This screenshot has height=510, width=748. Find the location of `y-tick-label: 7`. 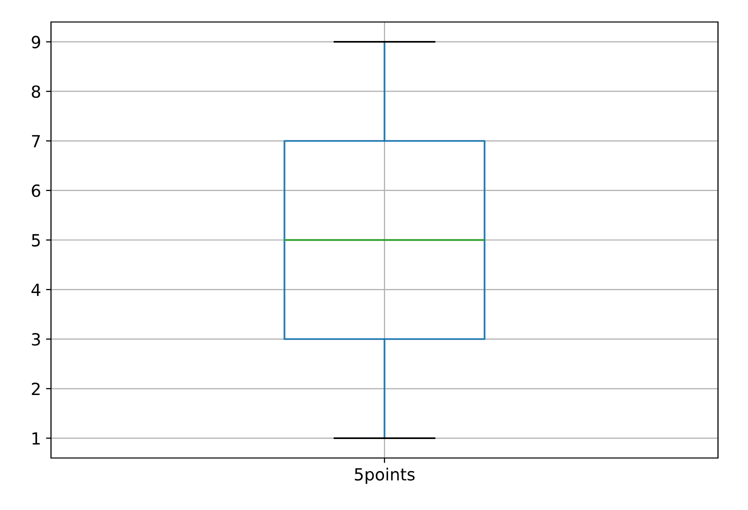

y-tick-label: 7 is located at coordinates (36, 141).